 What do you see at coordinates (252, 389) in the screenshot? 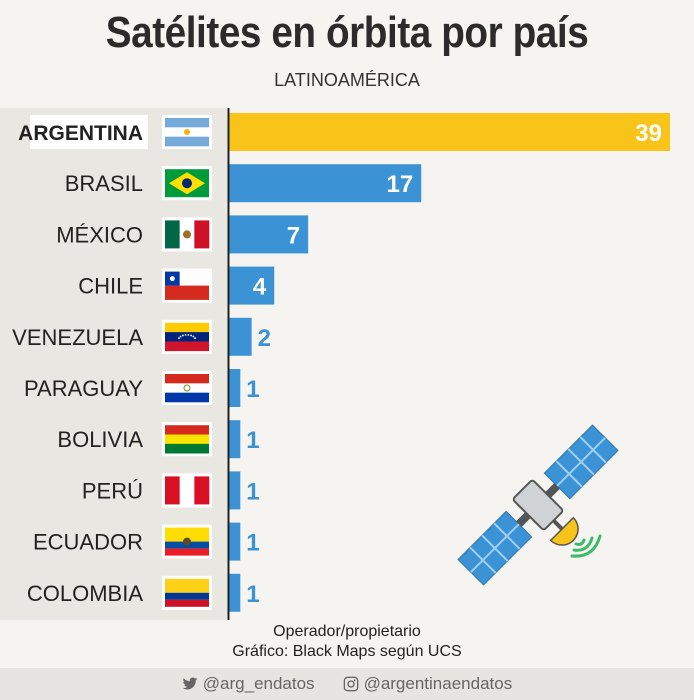
I see `value-label-paraguay: 1` at bounding box center [252, 389].